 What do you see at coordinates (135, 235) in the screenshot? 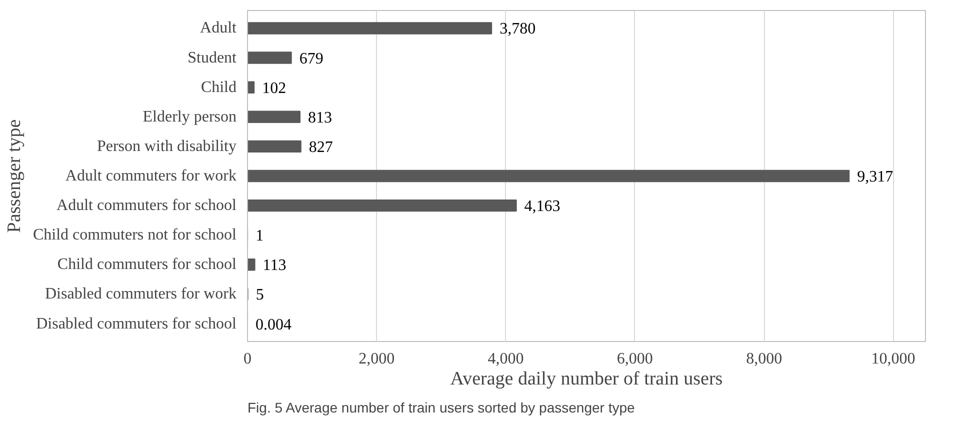
I see `y-tick-label: Child commuters not for school` at bounding box center [135, 235].